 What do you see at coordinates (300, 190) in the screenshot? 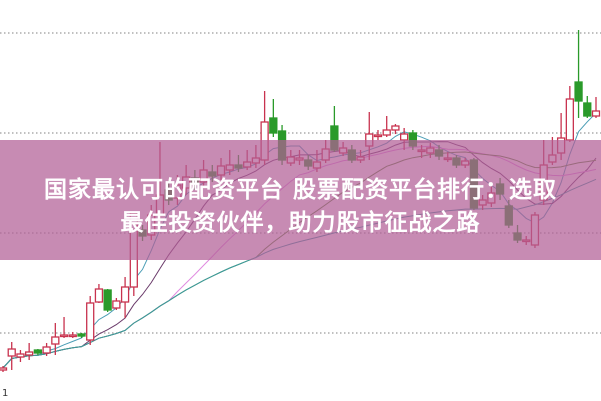
I see `headline-line-1: 国家最认可的配资平台 股票配资平台排行：选取` at bounding box center [300, 190].